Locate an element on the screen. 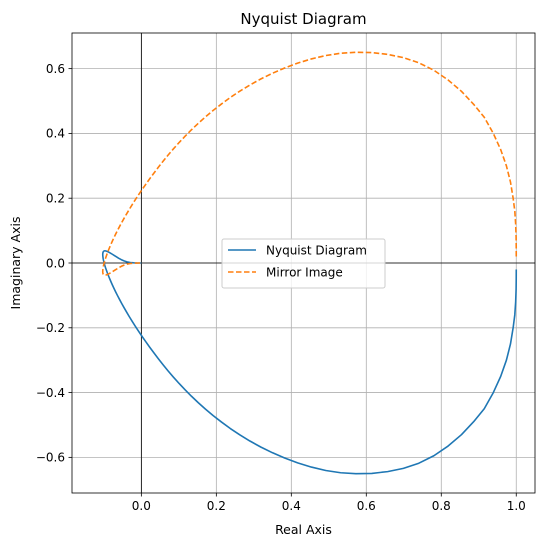  y-tick-label: 0.6 is located at coordinates (55, 69).